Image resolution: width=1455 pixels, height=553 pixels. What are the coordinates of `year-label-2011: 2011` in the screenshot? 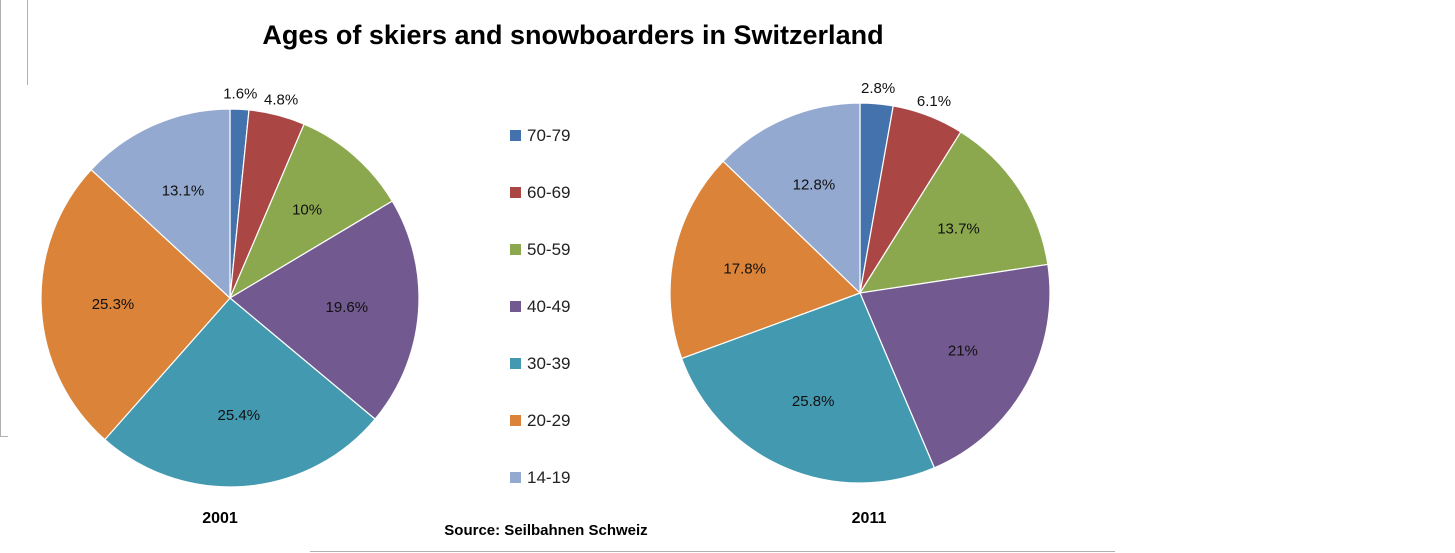 It's located at (869, 518).